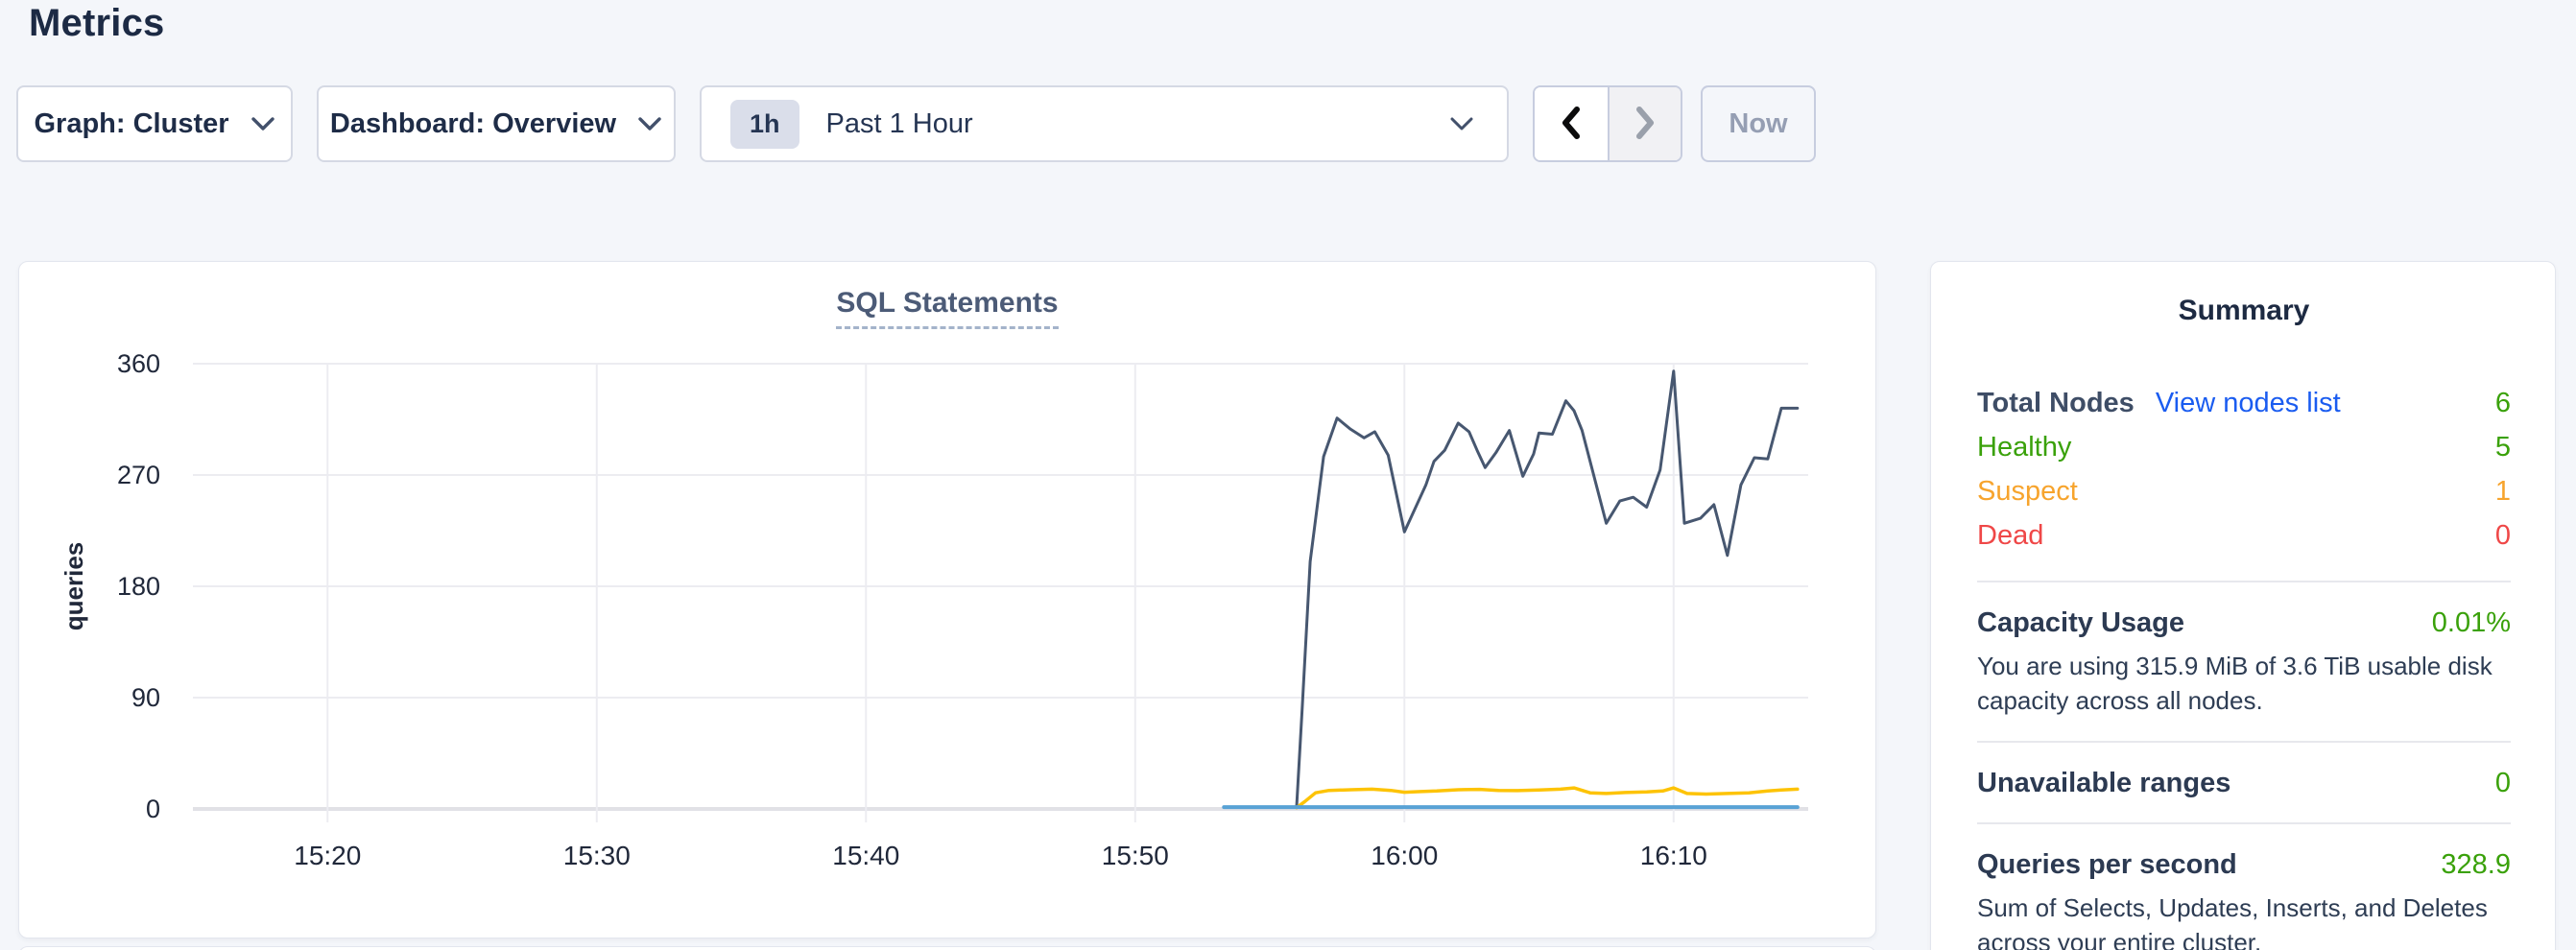 The image size is (2576, 950). Describe the element at coordinates (2244, 447) in the screenshot. I see `summary-node-row: Healthy 5` at that location.